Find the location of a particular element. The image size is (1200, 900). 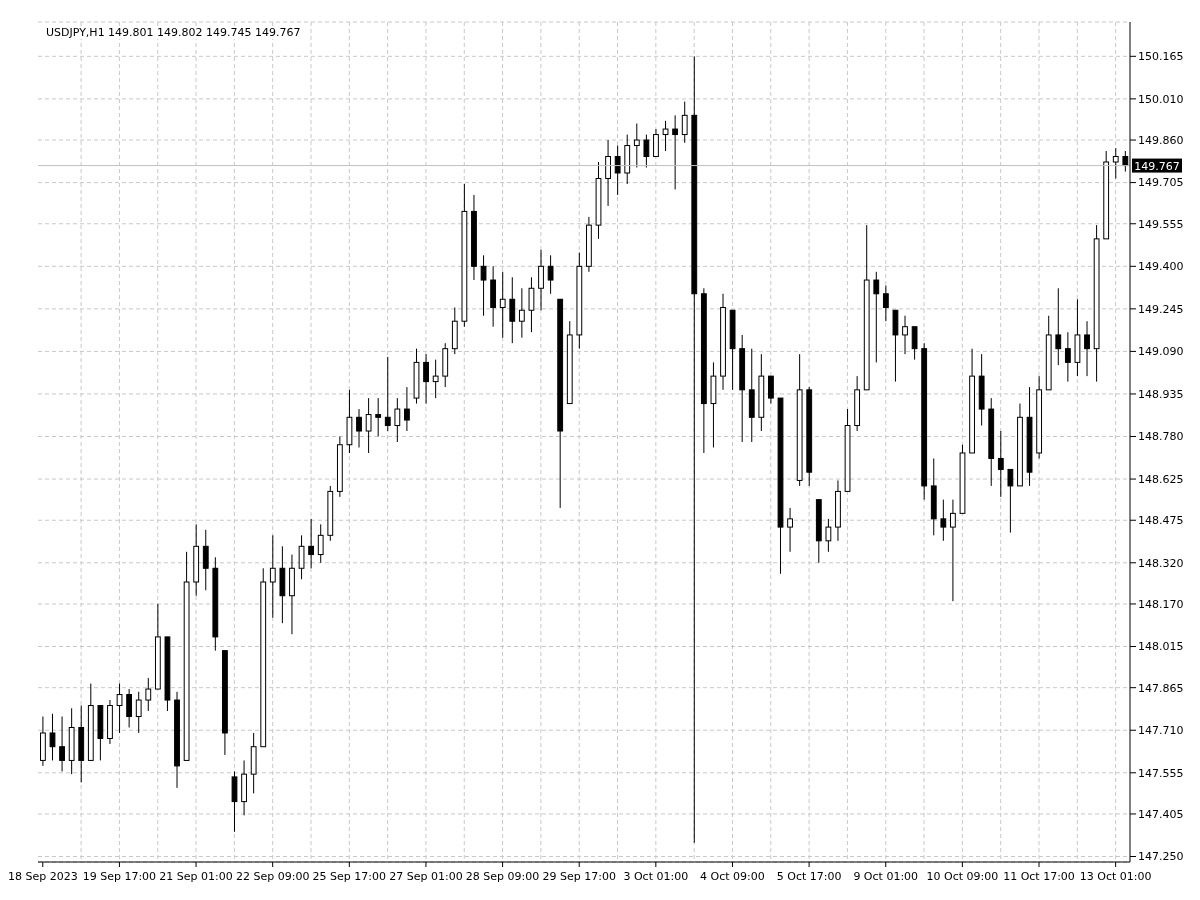

y-tick-label: 149.090 is located at coordinates (1161, 352).